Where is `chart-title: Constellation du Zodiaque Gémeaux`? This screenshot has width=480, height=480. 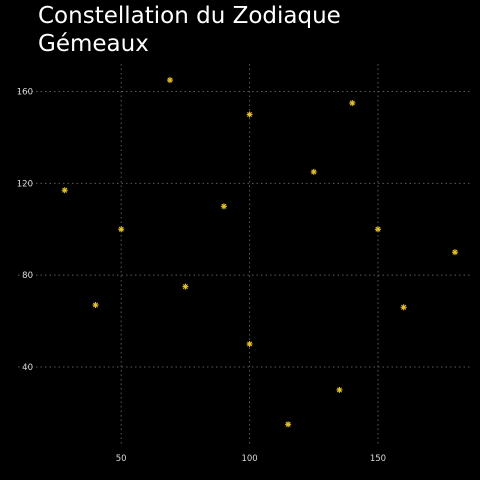
chart-title: Constellation du Zodiaque Gémeaux is located at coordinates (248, 30).